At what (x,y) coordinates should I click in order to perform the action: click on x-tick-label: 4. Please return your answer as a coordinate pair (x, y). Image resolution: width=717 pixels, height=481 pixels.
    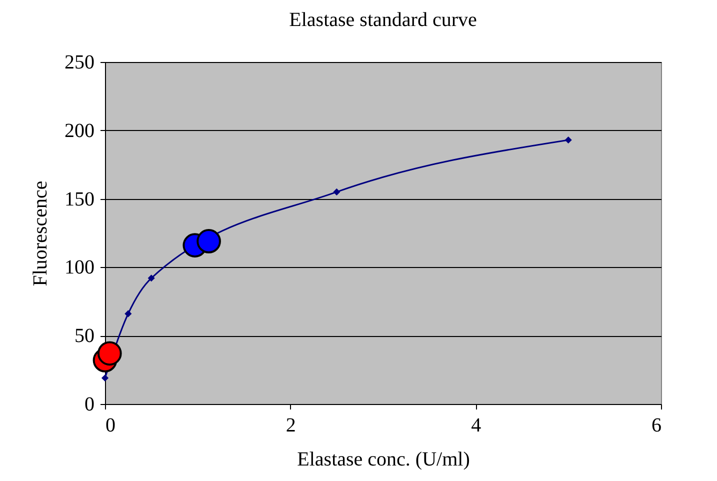
    Looking at the image, I should click on (476, 425).